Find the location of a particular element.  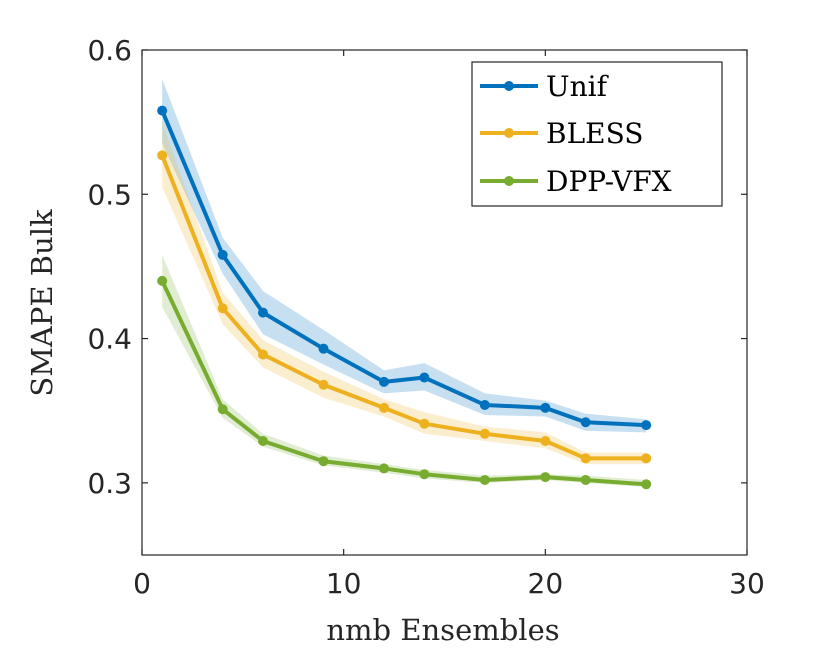

x-tick-label: 30 is located at coordinates (747, 583).